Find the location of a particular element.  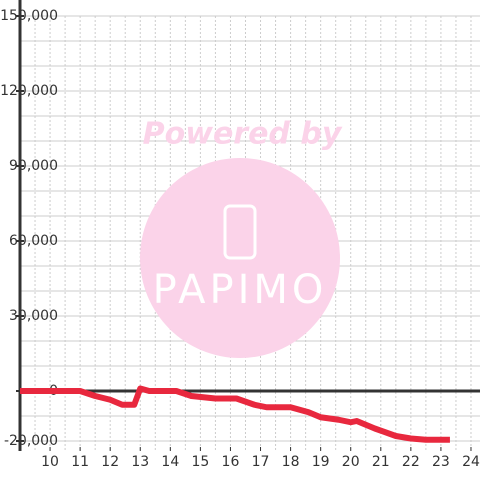

watermark-logo: PAPIMO is located at coordinates (240, 290).